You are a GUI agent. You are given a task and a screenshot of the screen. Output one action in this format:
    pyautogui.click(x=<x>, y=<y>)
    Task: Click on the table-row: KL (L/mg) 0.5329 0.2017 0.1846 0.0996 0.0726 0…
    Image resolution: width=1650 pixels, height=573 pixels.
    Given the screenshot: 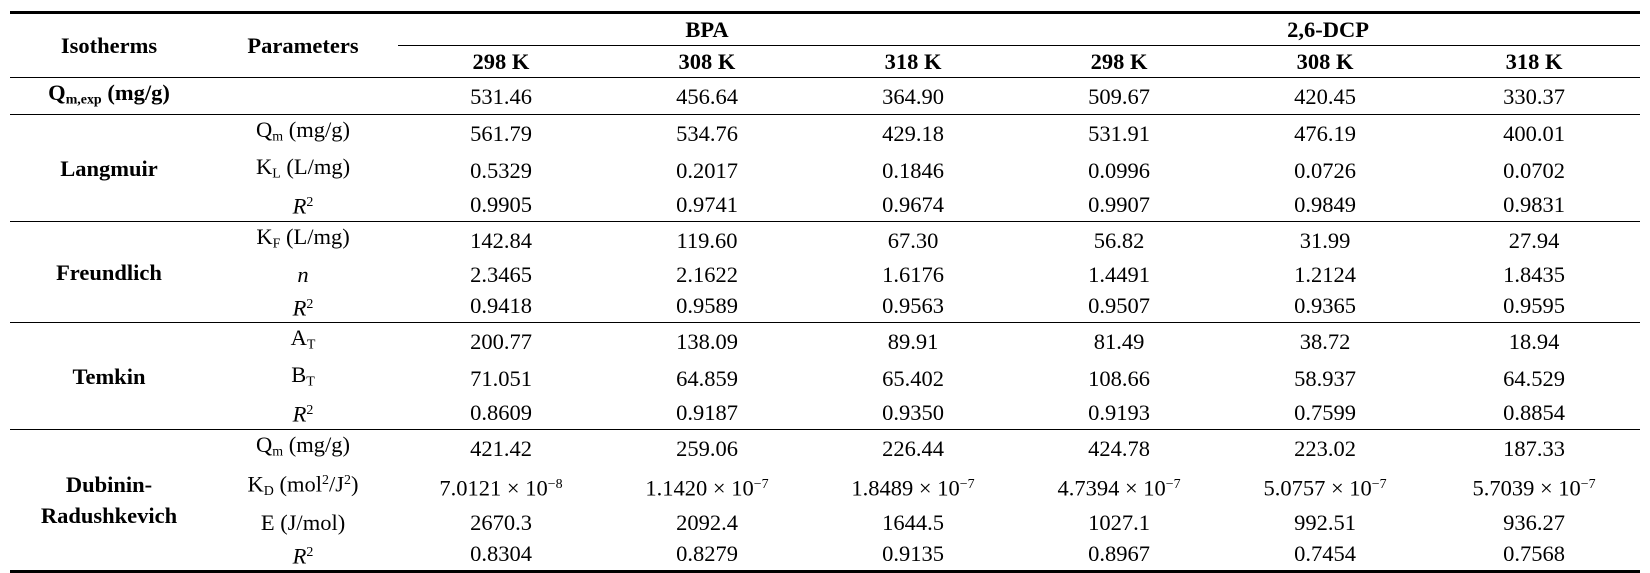 What is the action you would take?
    pyautogui.click(x=825, y=170)
    